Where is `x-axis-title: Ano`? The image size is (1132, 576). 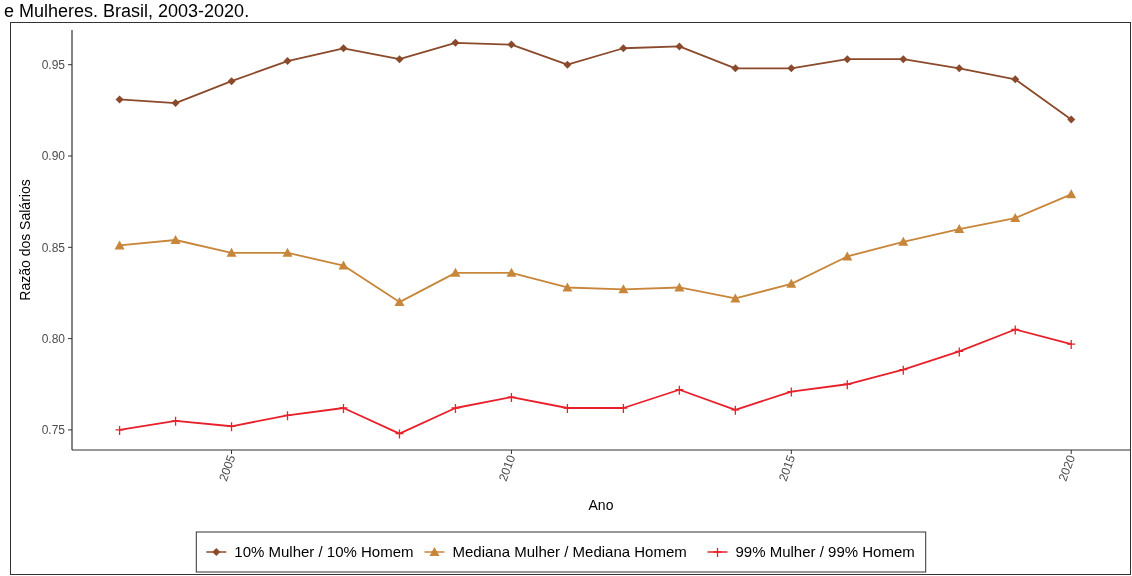
x-axis-title: Ano is located at coordinates (601, 505).